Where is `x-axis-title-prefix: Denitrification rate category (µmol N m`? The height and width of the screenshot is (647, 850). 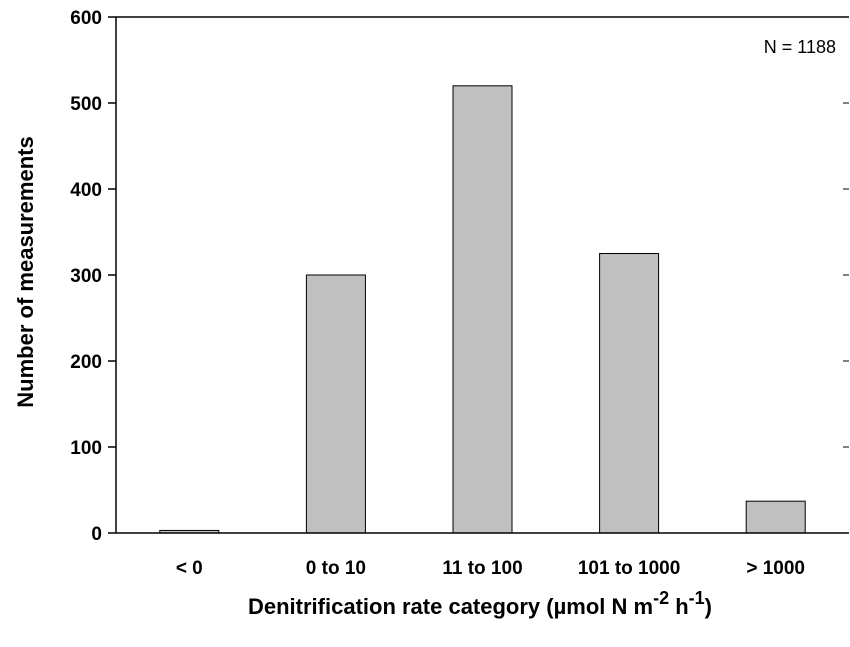 x-axis-title-prefix: Denitrification rate category (µmol N m is located at coordinates (450, 606).